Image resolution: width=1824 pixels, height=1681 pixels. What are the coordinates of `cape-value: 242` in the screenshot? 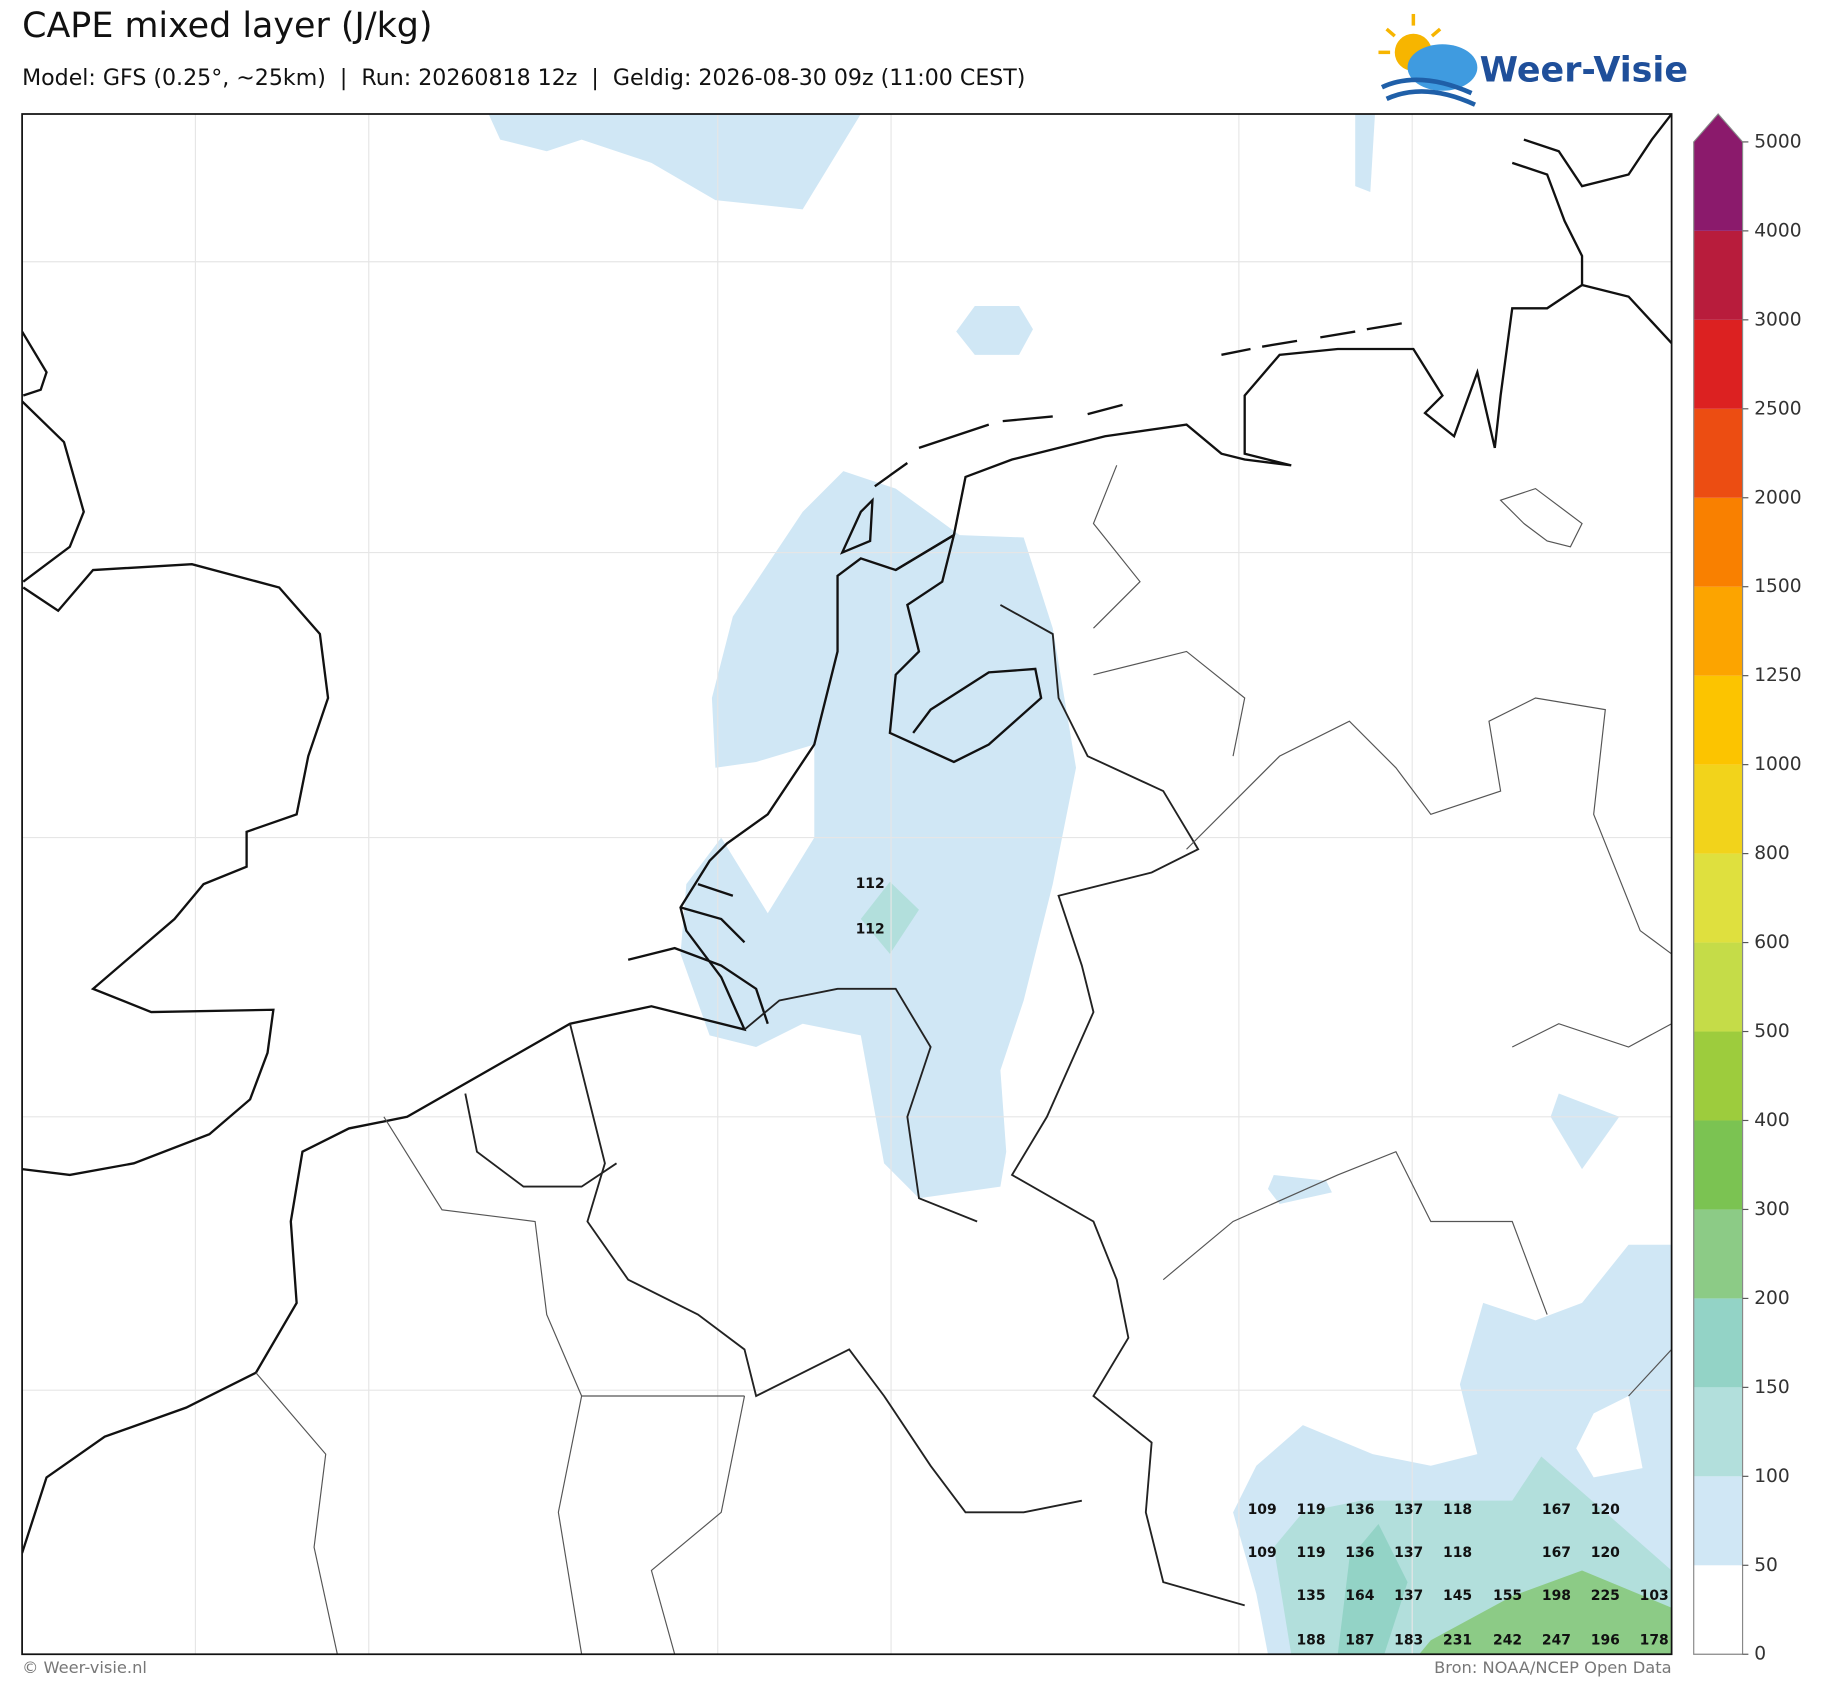 It's located at (1507, 1640).